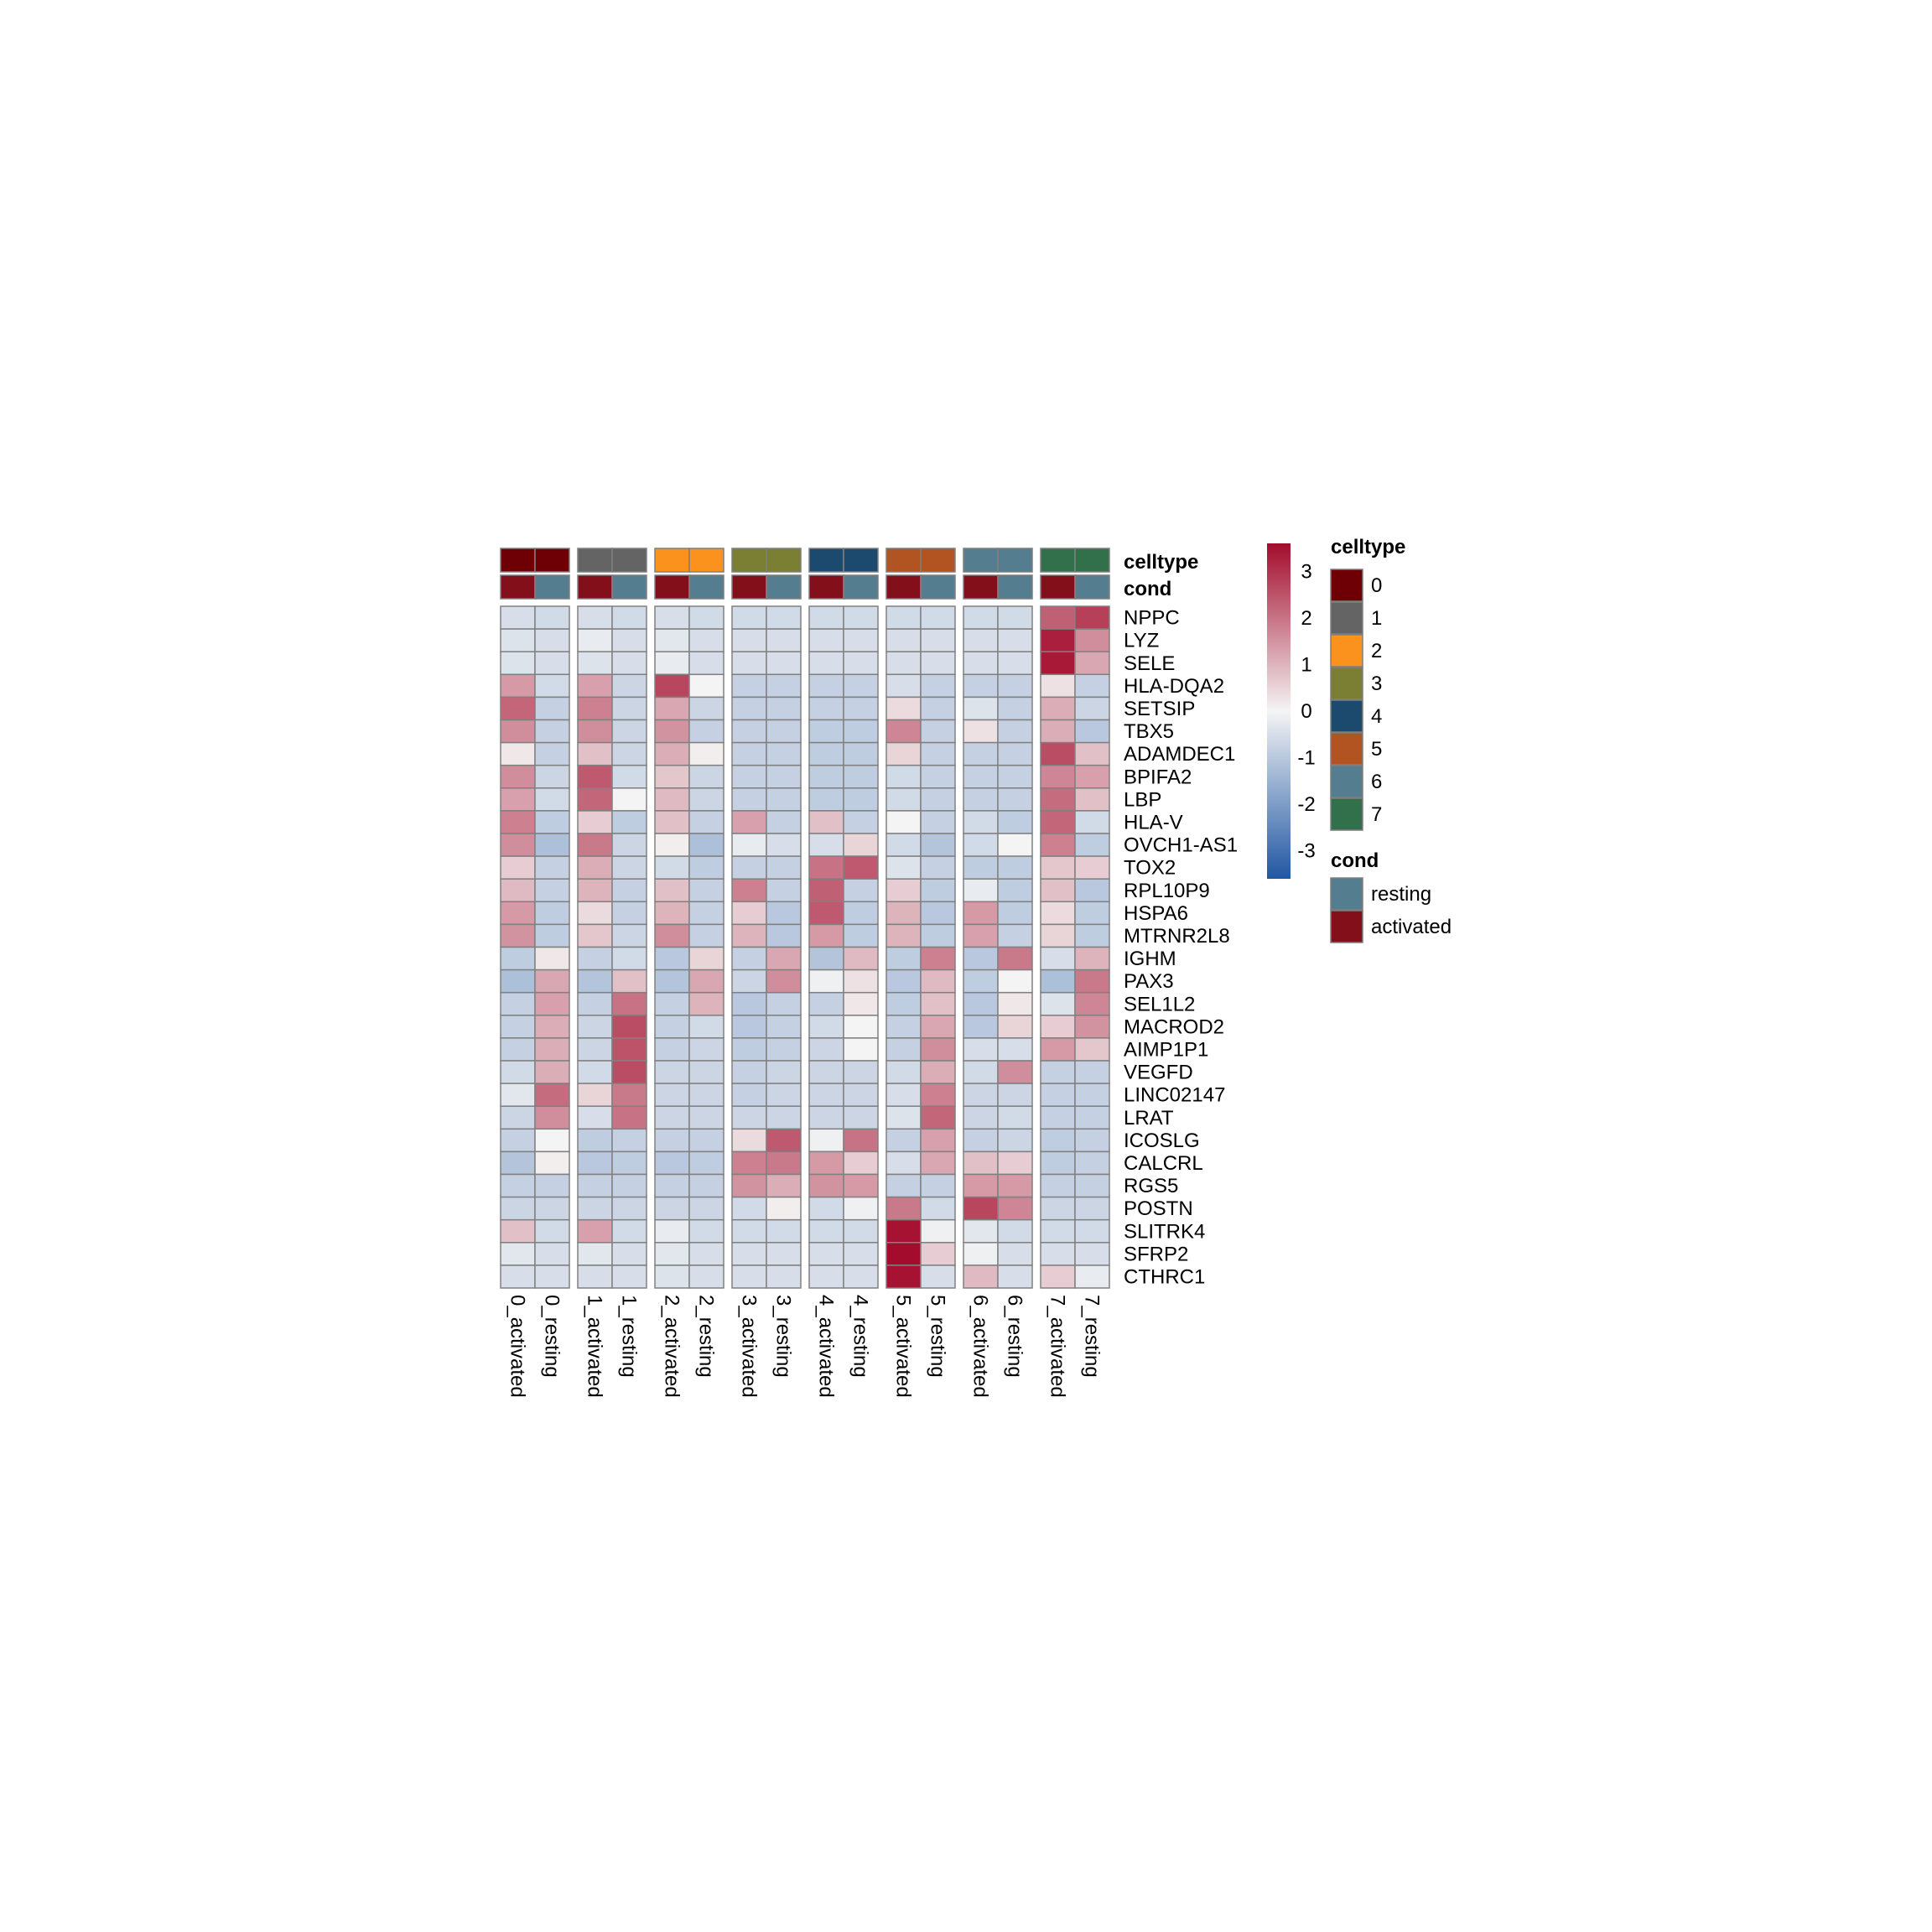  Describe the element at coordinates (1179, 754) in the screenshot. I see `row-label: ADAMDEC1` at that location.